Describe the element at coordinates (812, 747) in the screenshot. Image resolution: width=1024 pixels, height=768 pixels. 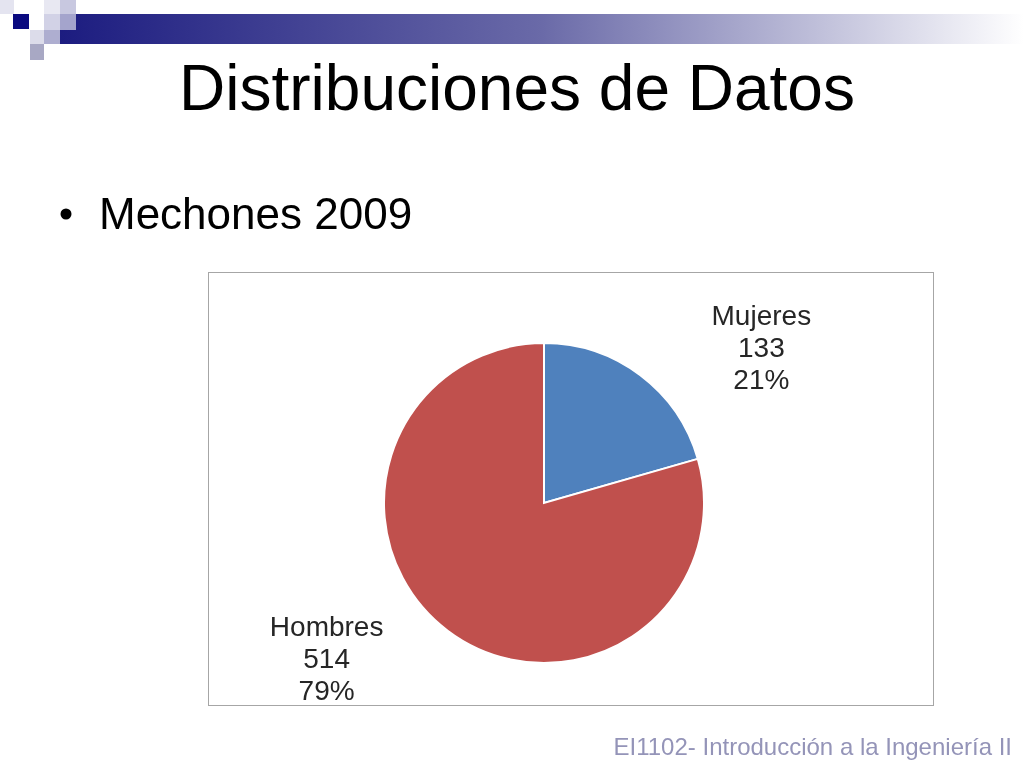
I see `text: EI1102- Introducción a la Ingeniería II` at that location.